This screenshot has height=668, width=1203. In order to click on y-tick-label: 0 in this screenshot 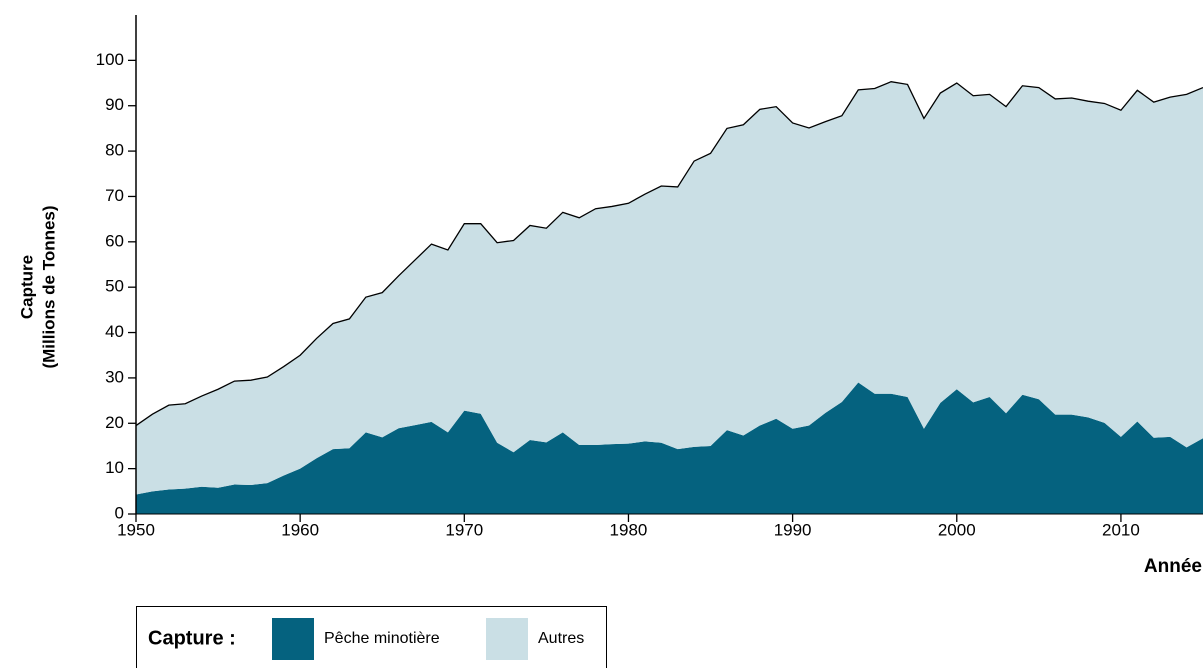, I will do `click(119, 512)`.